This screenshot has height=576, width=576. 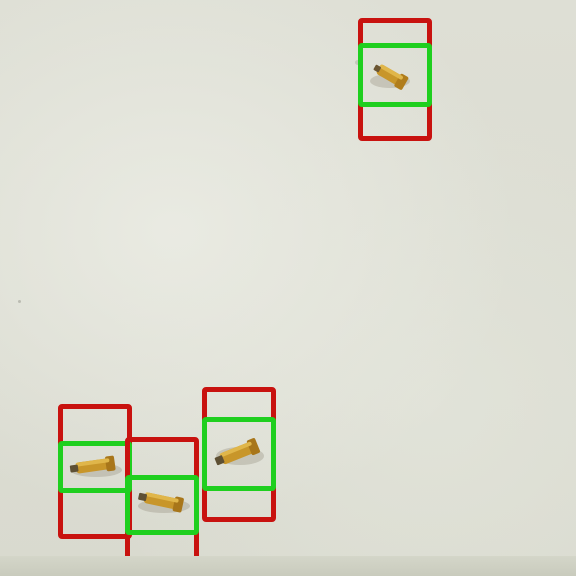 I want to click on bottom-edge-strip, so click(x=288, y=566).